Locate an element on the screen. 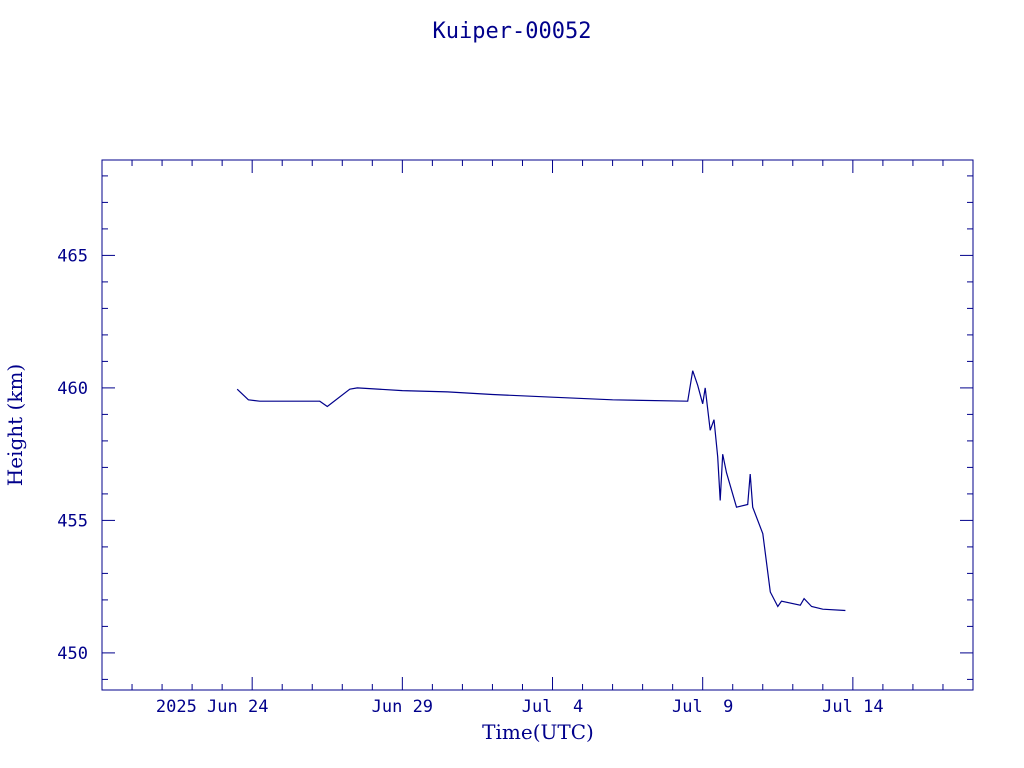 The width and height of the screenshot is (1024, 768). y-tick-label: 450 is located at coordinates (72, 654).